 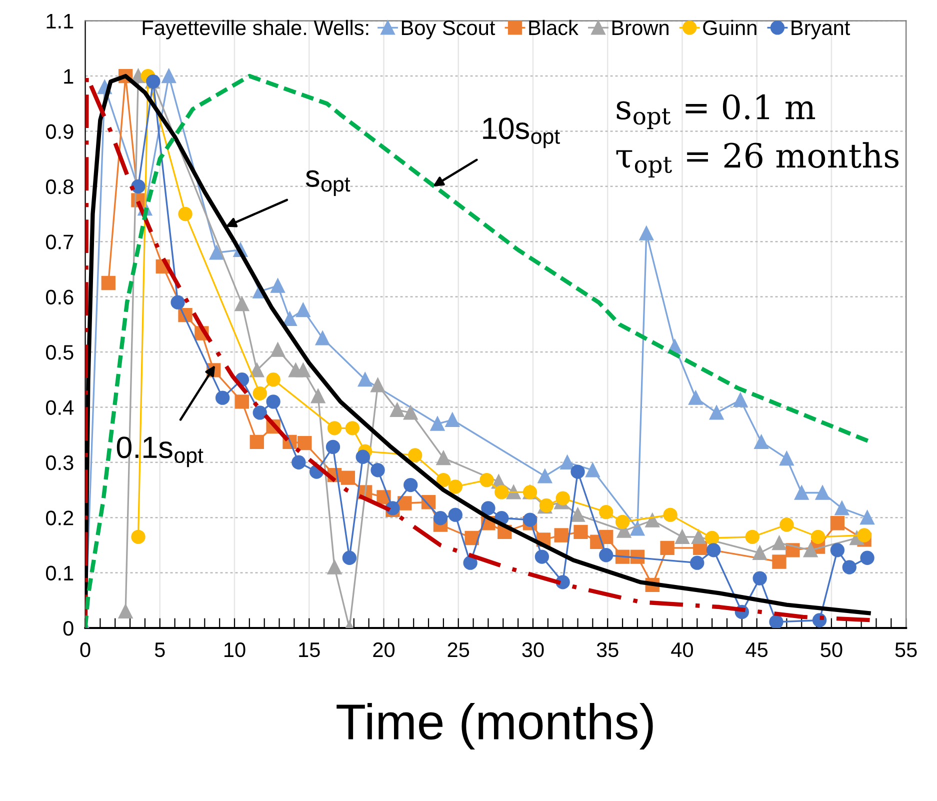 I want to click on x-tick-label: 35, so click(x=607, y=650).